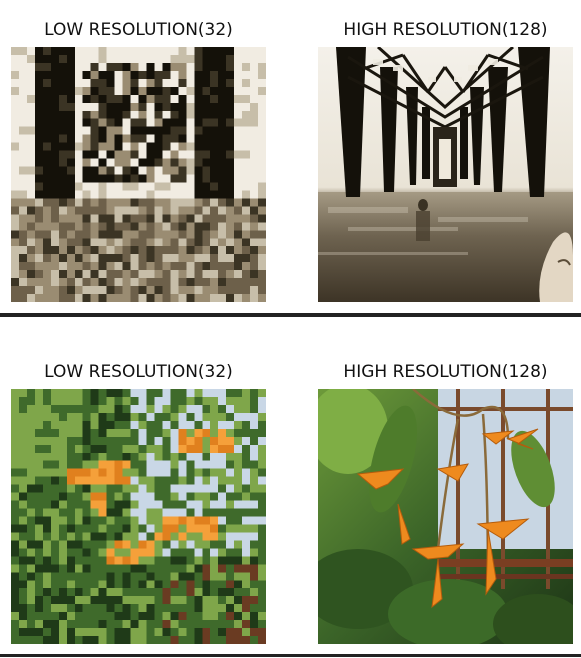 This screenshot has height=658, width=581. What do you see at coordinates (290, 655) in the screenshot?
I see `bottom-border` at bounding box center [290, 655].